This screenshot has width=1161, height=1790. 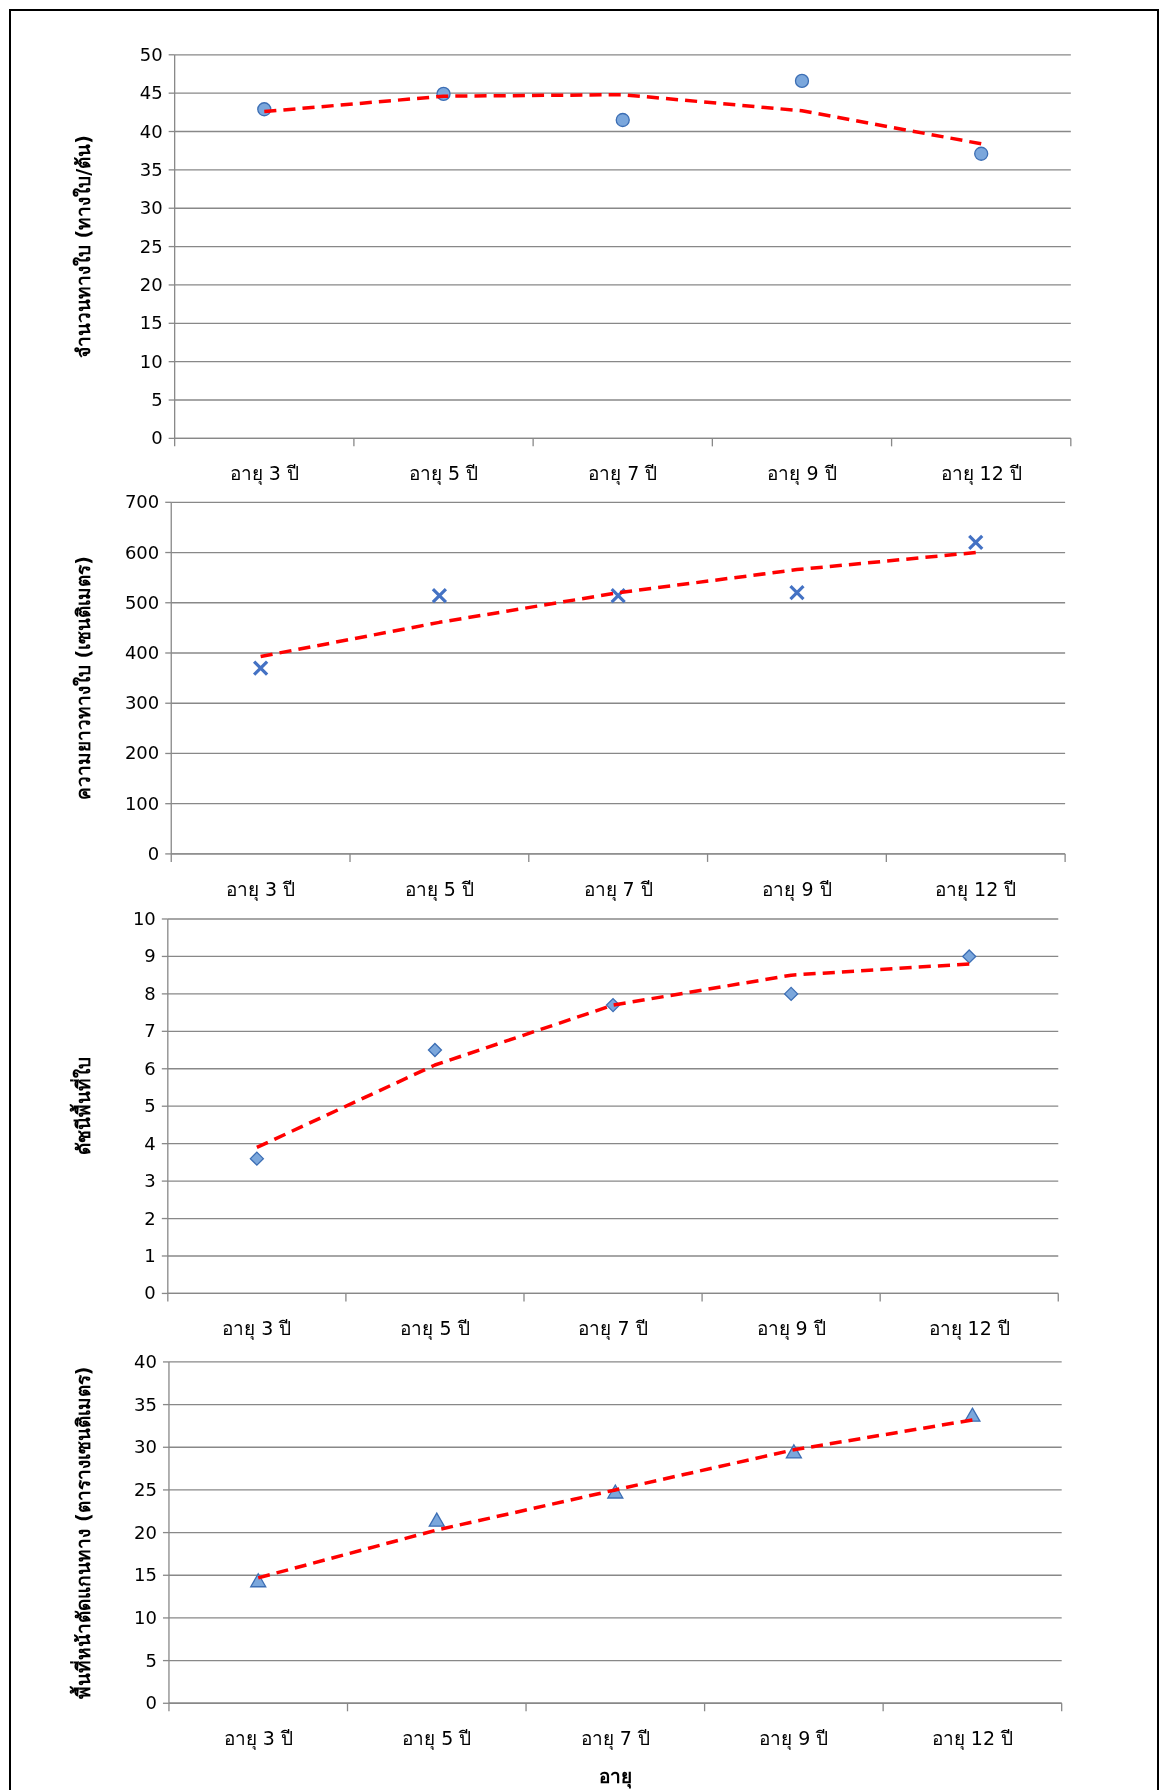 What do you see at coordinates (142, 652) in the screenshot?
I see `y-tick-label: 400` at bounding box center [142, 652].